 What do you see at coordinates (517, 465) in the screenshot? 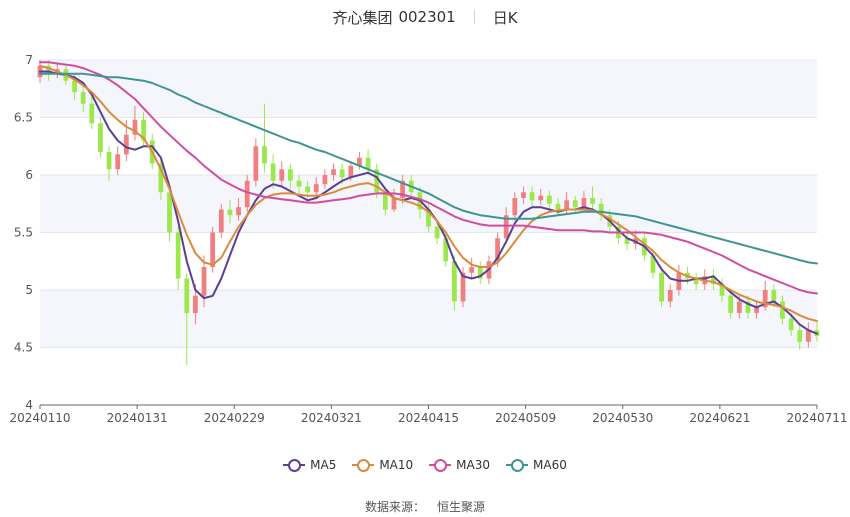
I see `legend-marker-ma60` at bounding box center [517, 465].